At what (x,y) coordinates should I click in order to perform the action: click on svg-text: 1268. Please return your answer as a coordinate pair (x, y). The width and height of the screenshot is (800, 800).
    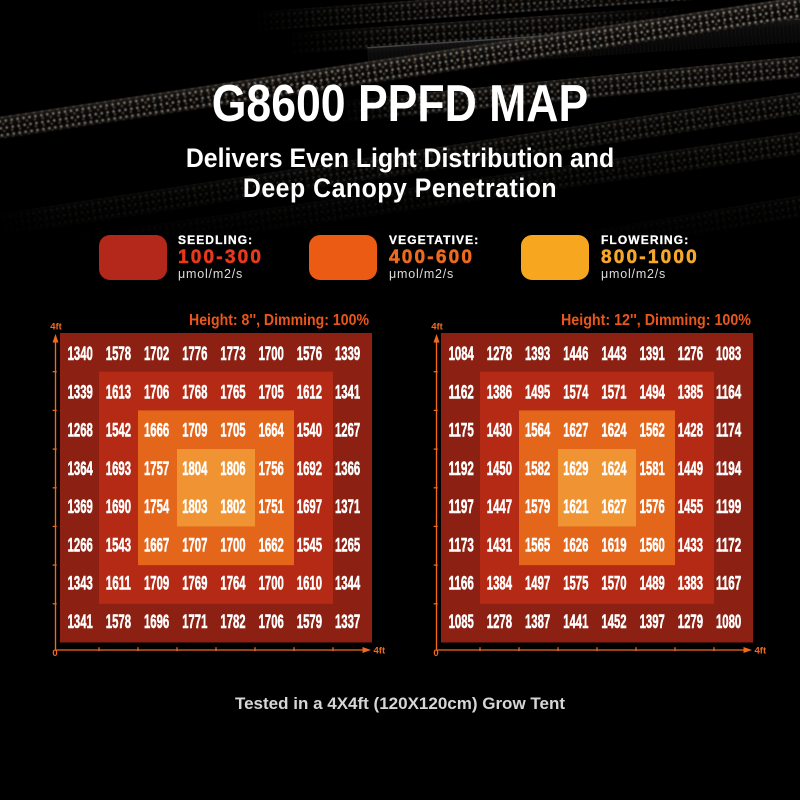
    Looking at the image, I should click on (80, 431).